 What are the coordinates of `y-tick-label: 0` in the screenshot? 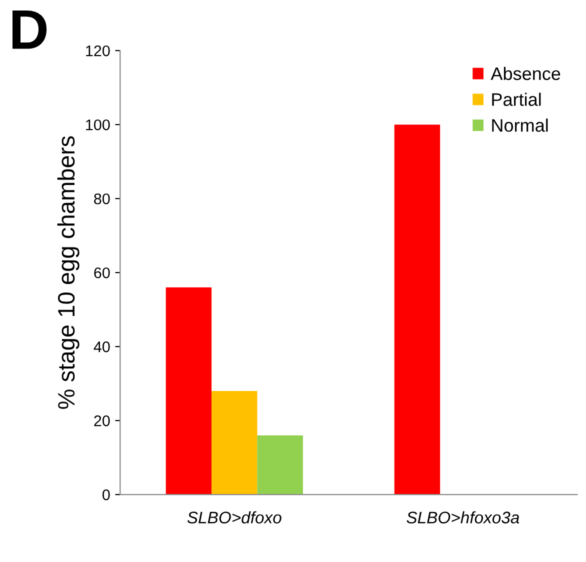 It's located at (106, 494).